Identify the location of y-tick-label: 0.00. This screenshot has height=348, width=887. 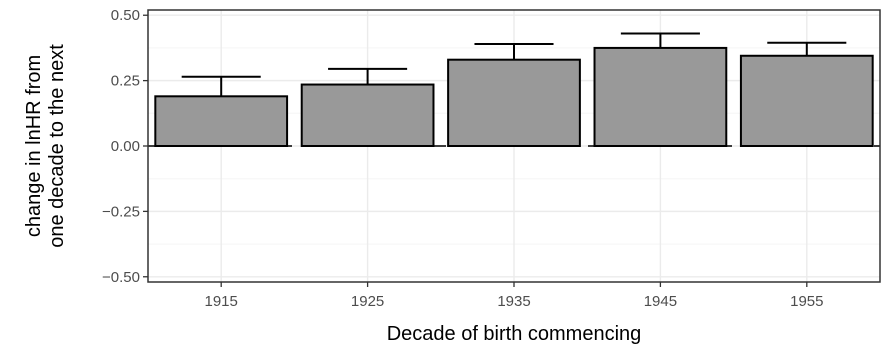
(125, 146).